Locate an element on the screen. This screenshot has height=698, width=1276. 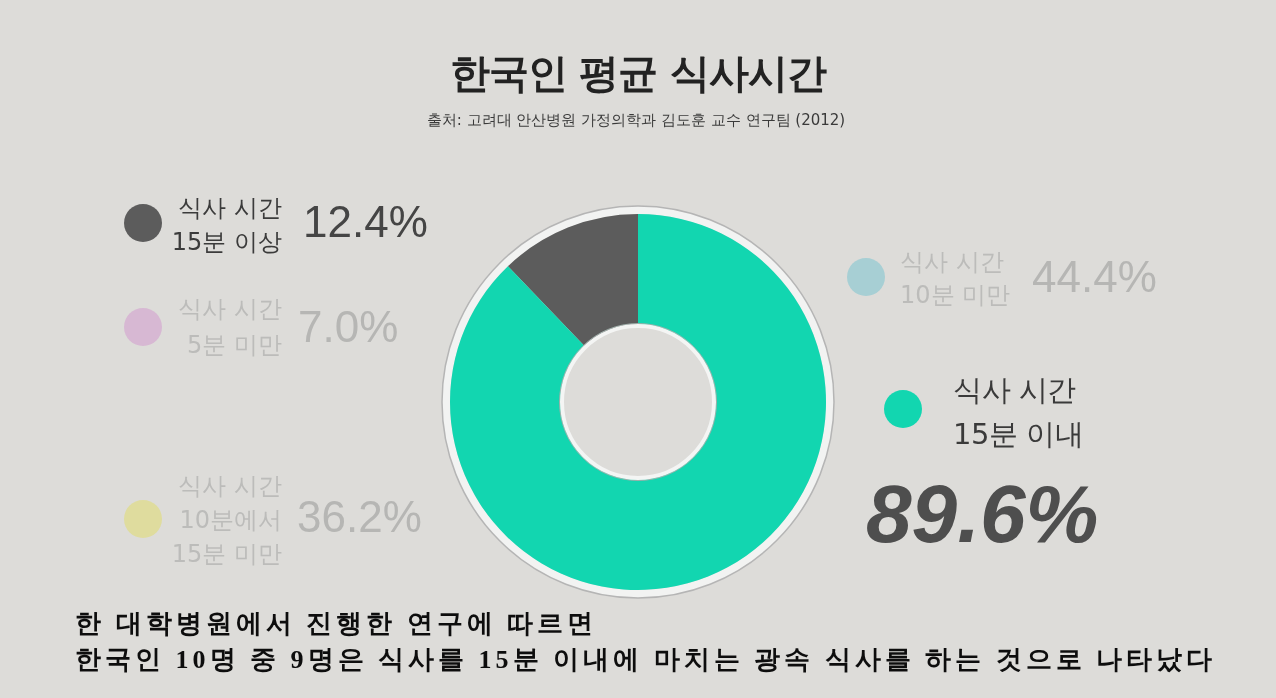
text: 한 대학병원에서 진행한 연구에 따르면 한국인 10명 중 9명은 식사를 15분 이내에 마치는 광속 식사를 하는 것으로 나타났다 is located at coordinates (645, 641).